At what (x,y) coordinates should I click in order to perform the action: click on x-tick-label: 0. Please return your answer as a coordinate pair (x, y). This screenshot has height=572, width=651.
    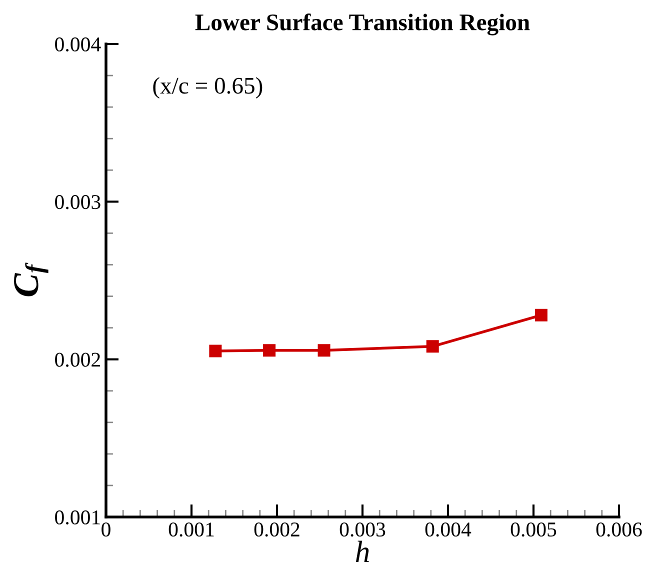
    Looking at the image, I should click on (106, 529).